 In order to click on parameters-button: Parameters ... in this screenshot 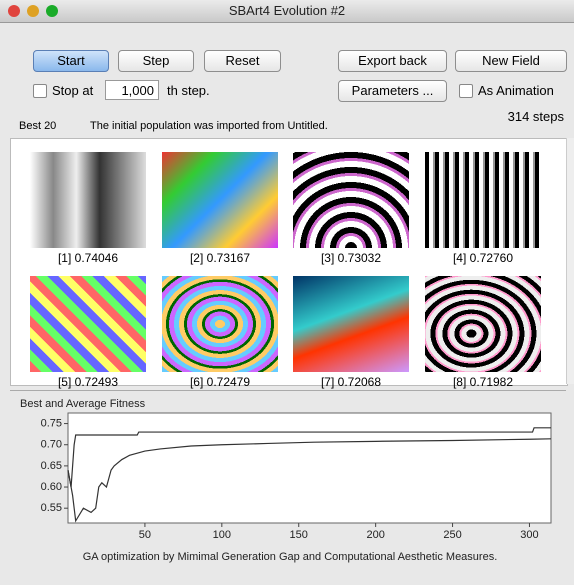, I will do `click(392, 91)`.